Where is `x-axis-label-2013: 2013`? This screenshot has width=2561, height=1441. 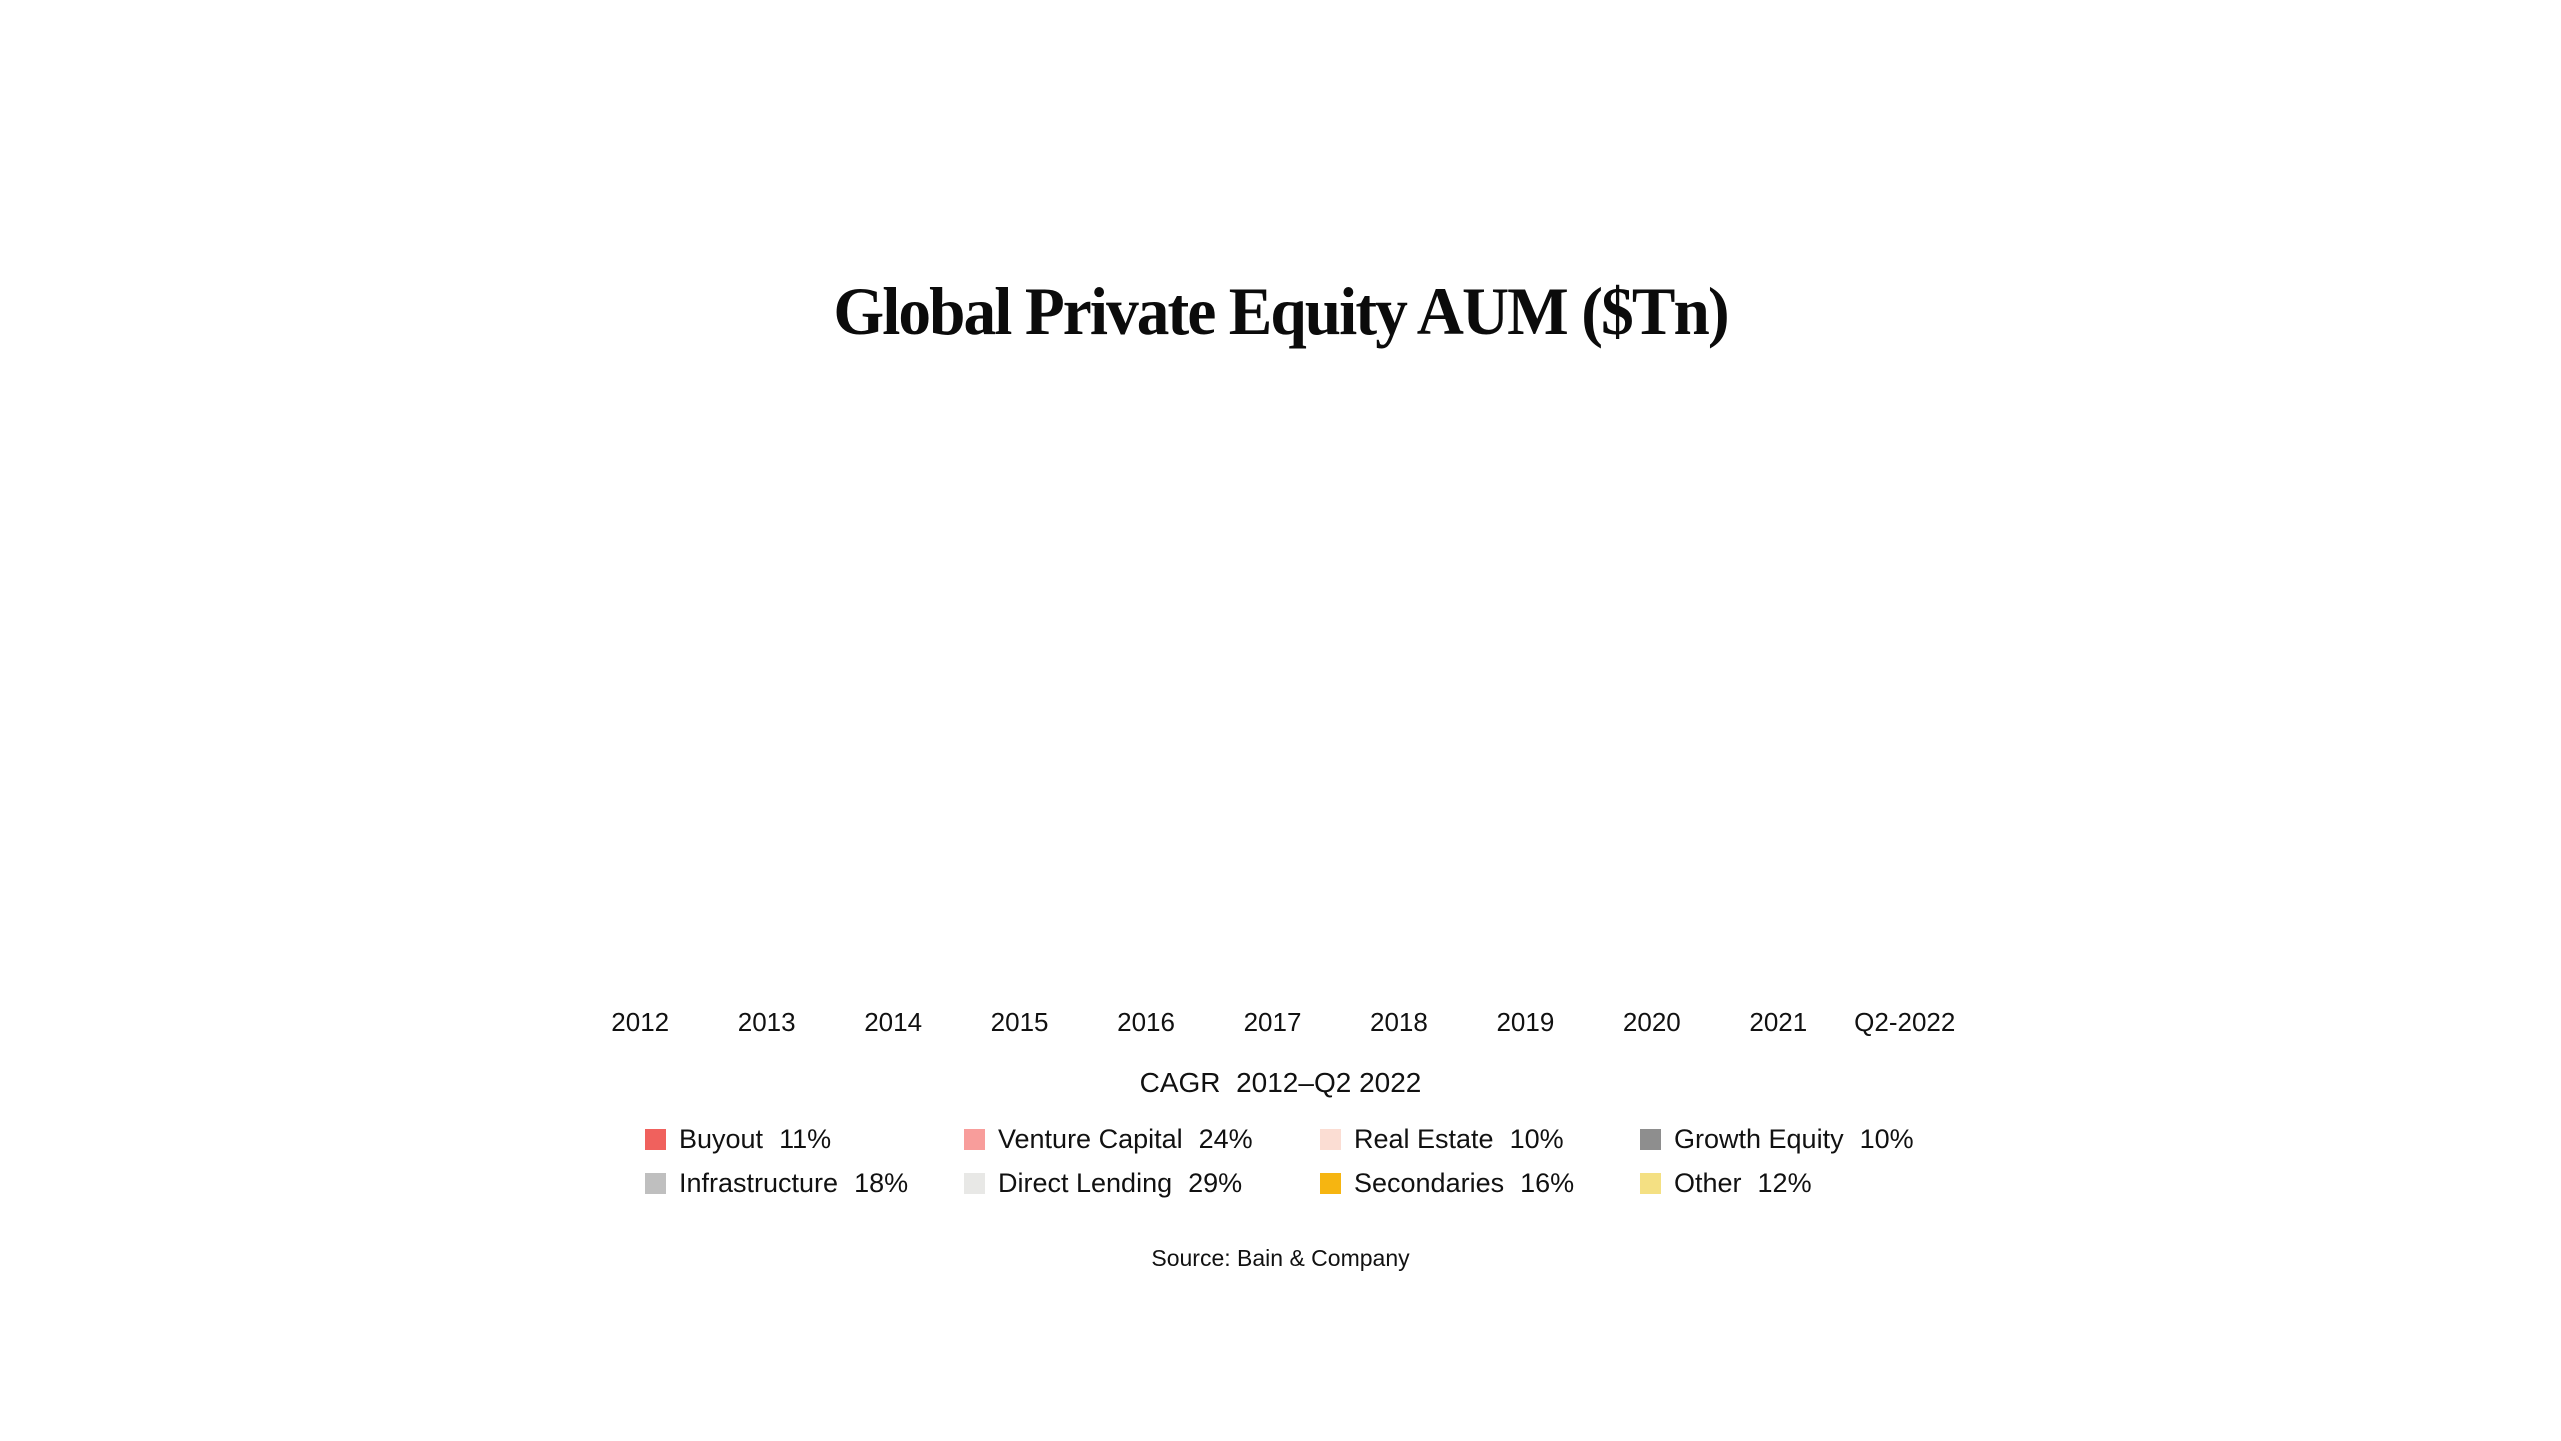 x-axis-label-2013: 2013 is located at coordinates (766, 1022).